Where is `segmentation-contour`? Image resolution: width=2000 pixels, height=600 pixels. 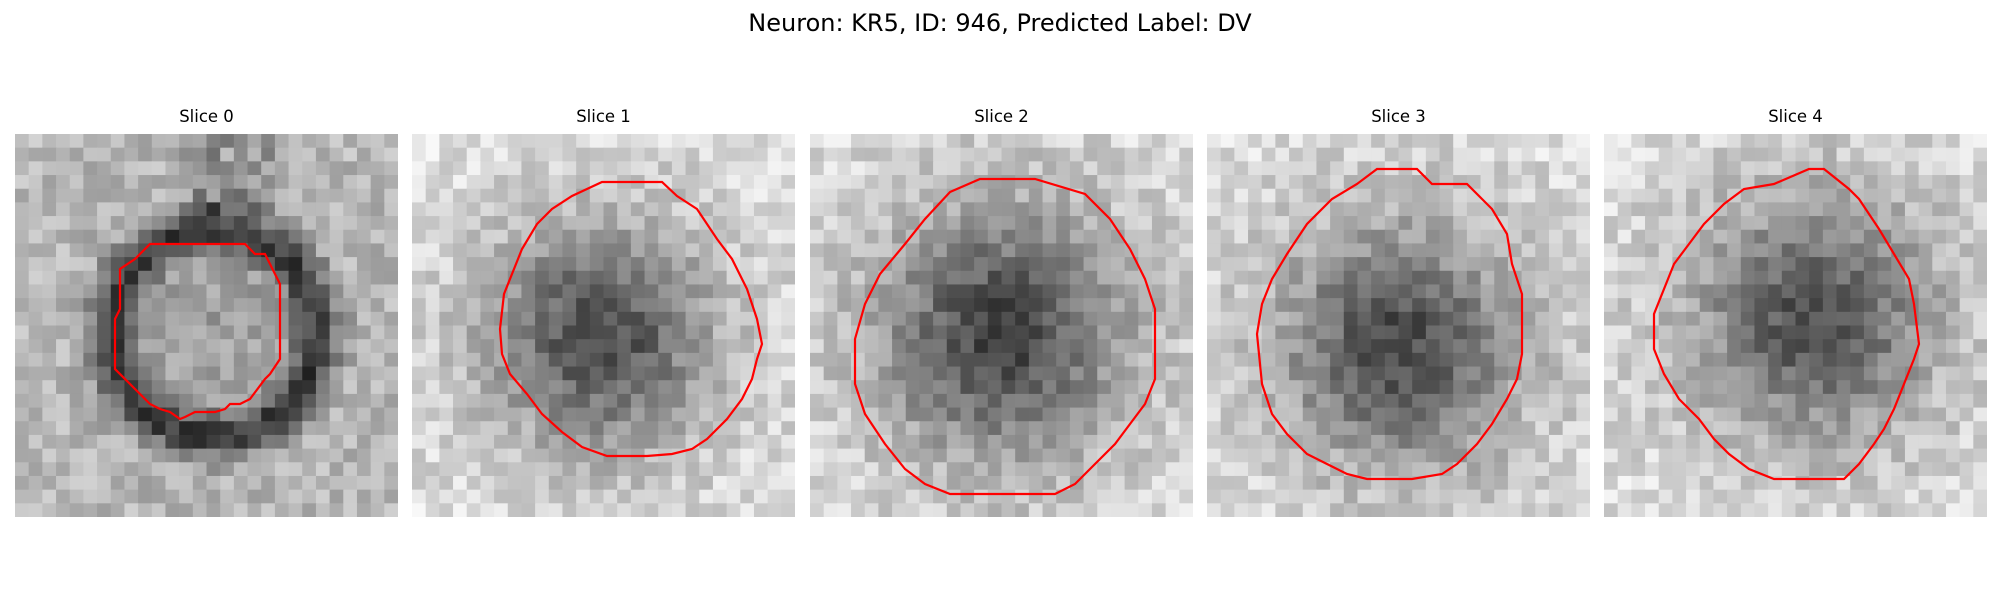
segmentation-contour is located at coordinates (1005, 336).